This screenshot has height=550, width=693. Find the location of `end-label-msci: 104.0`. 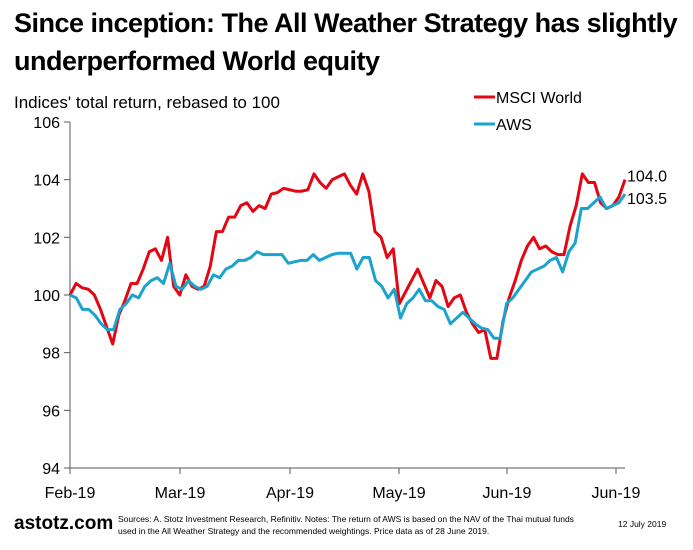

end-label-msci: 104.0 is located at coordinates (647, 177).